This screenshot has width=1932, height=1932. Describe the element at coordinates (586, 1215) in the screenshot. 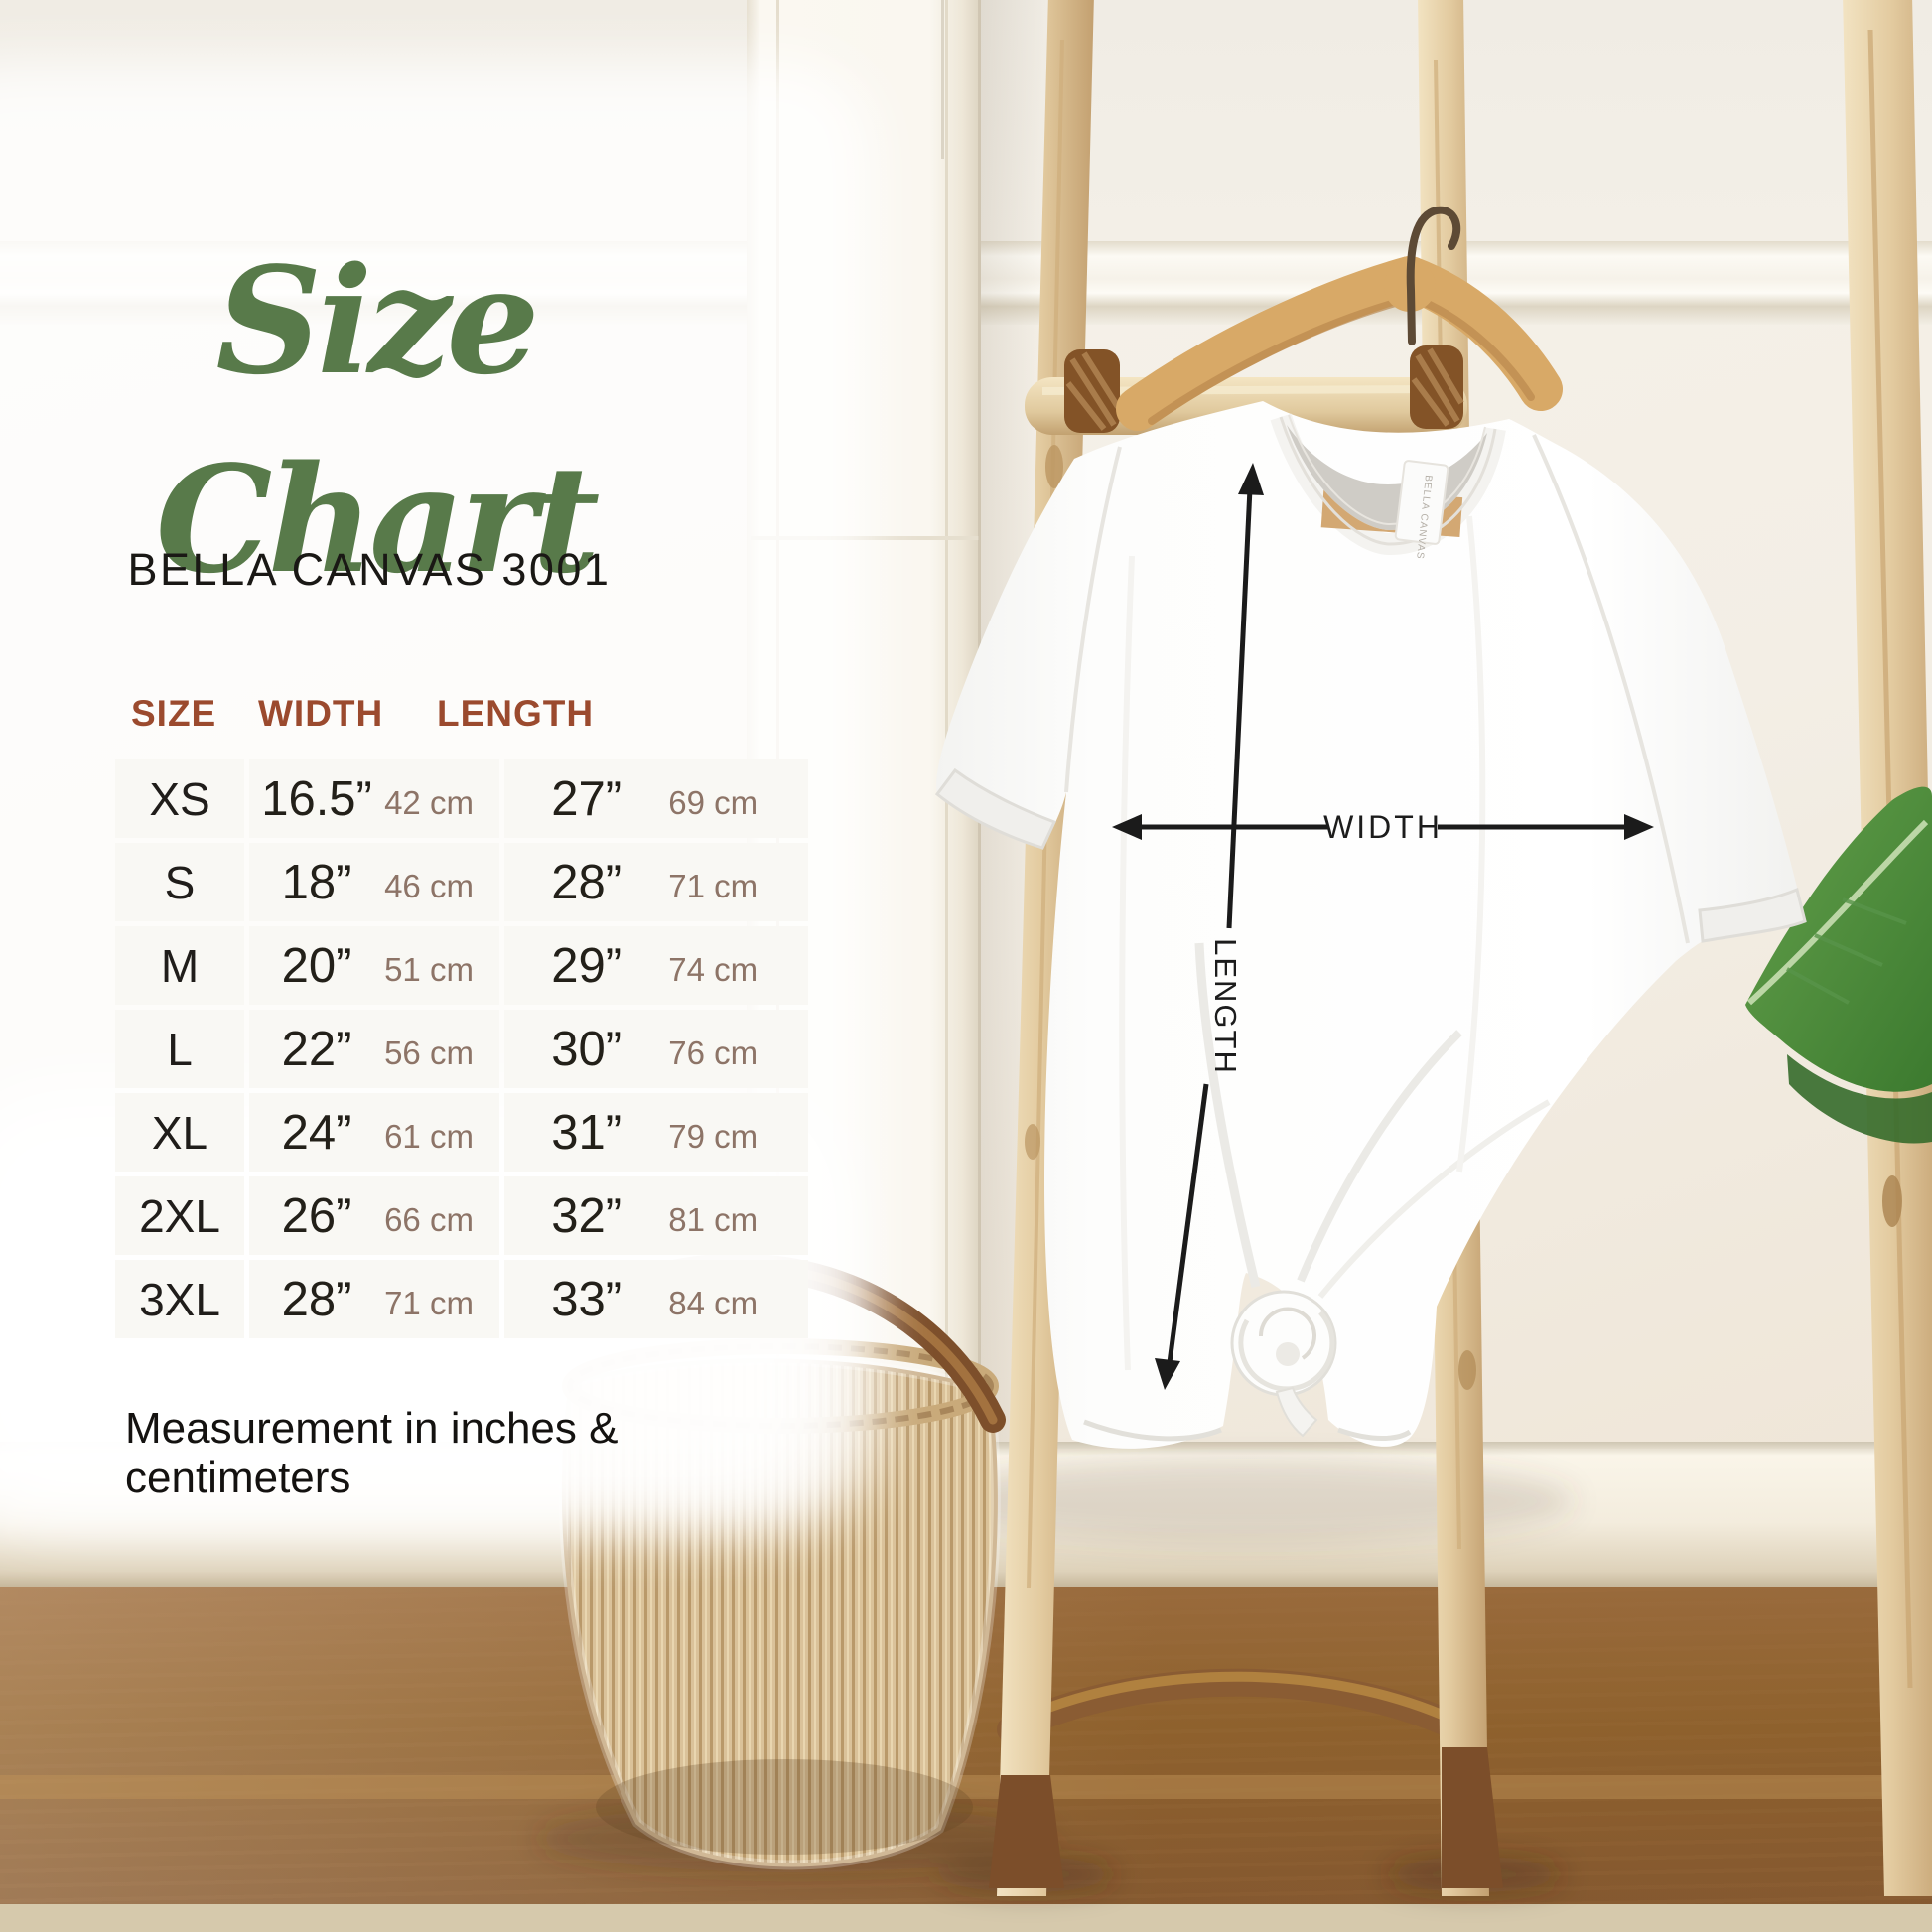

I see `length-inches: 32”` at that location.